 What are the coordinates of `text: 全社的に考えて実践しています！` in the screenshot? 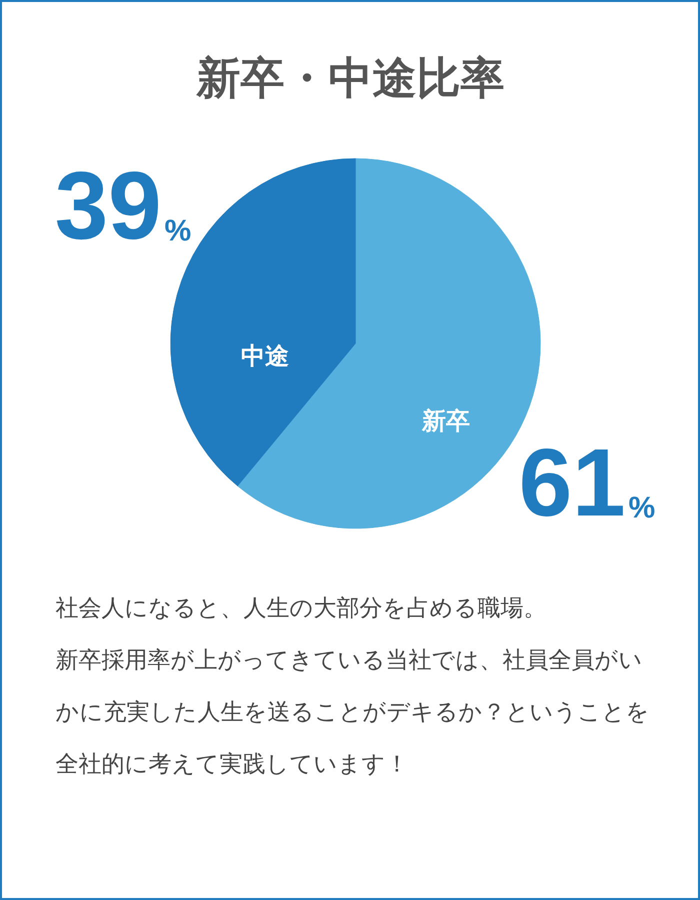 It's located at (232, 765).